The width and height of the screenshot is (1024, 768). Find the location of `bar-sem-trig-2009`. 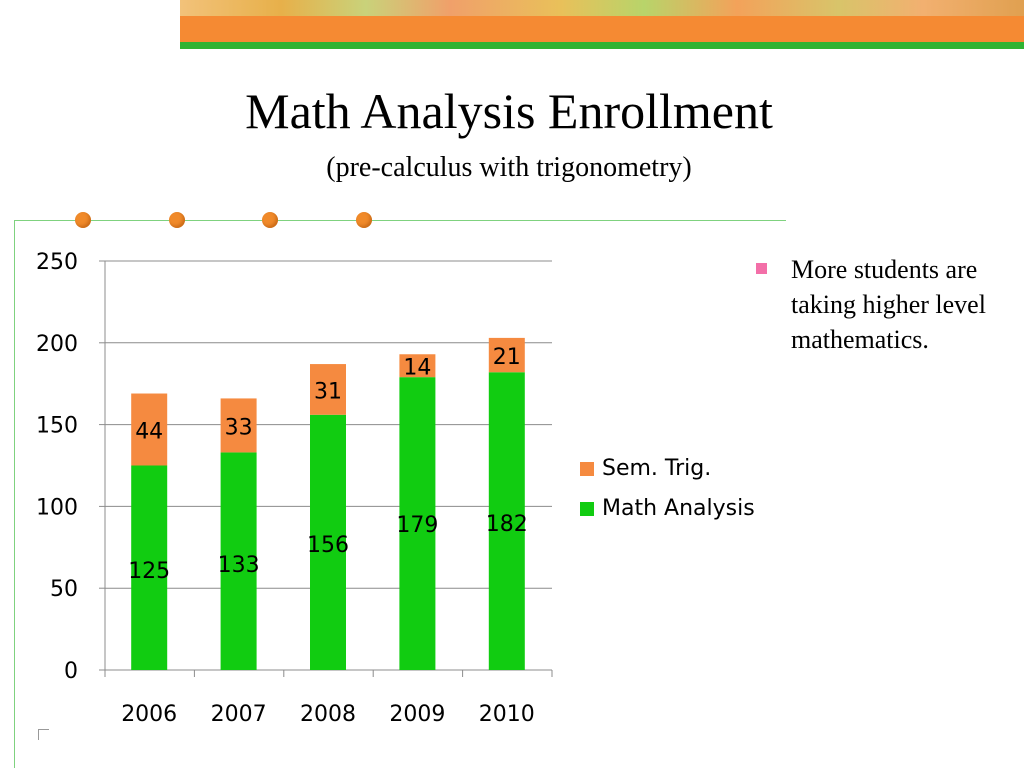

bar-sem-trig-2009 is located at coordinates (417, 366).